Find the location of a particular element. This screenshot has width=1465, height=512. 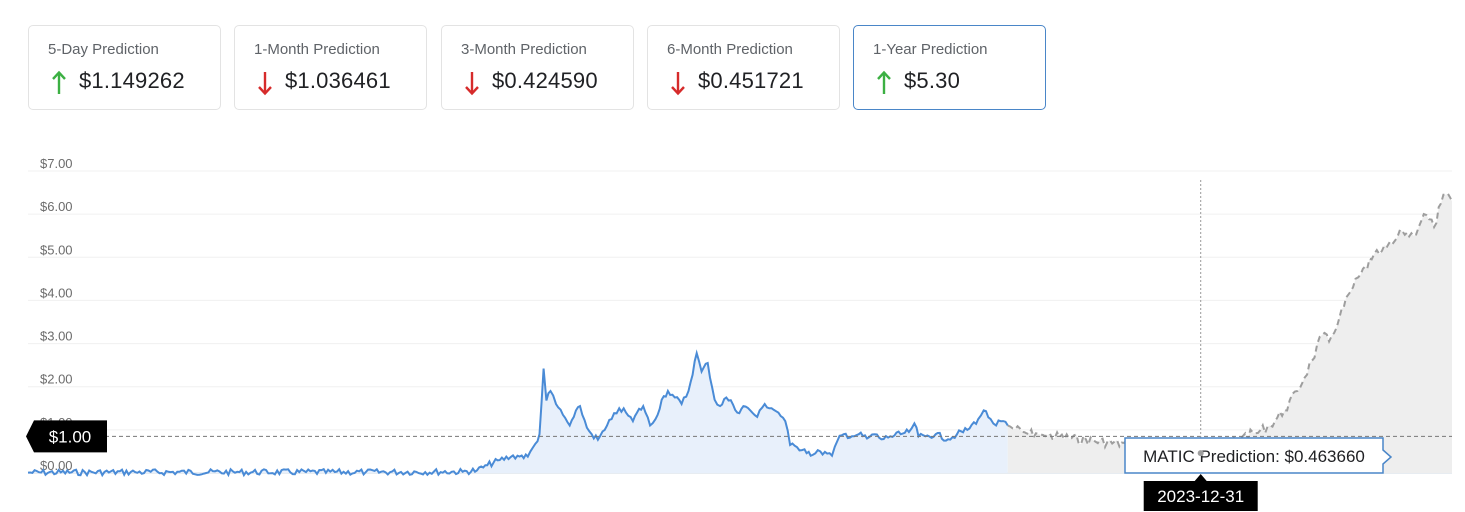

card-label: 1-Month Prediction is located at coordinates (317, 49).